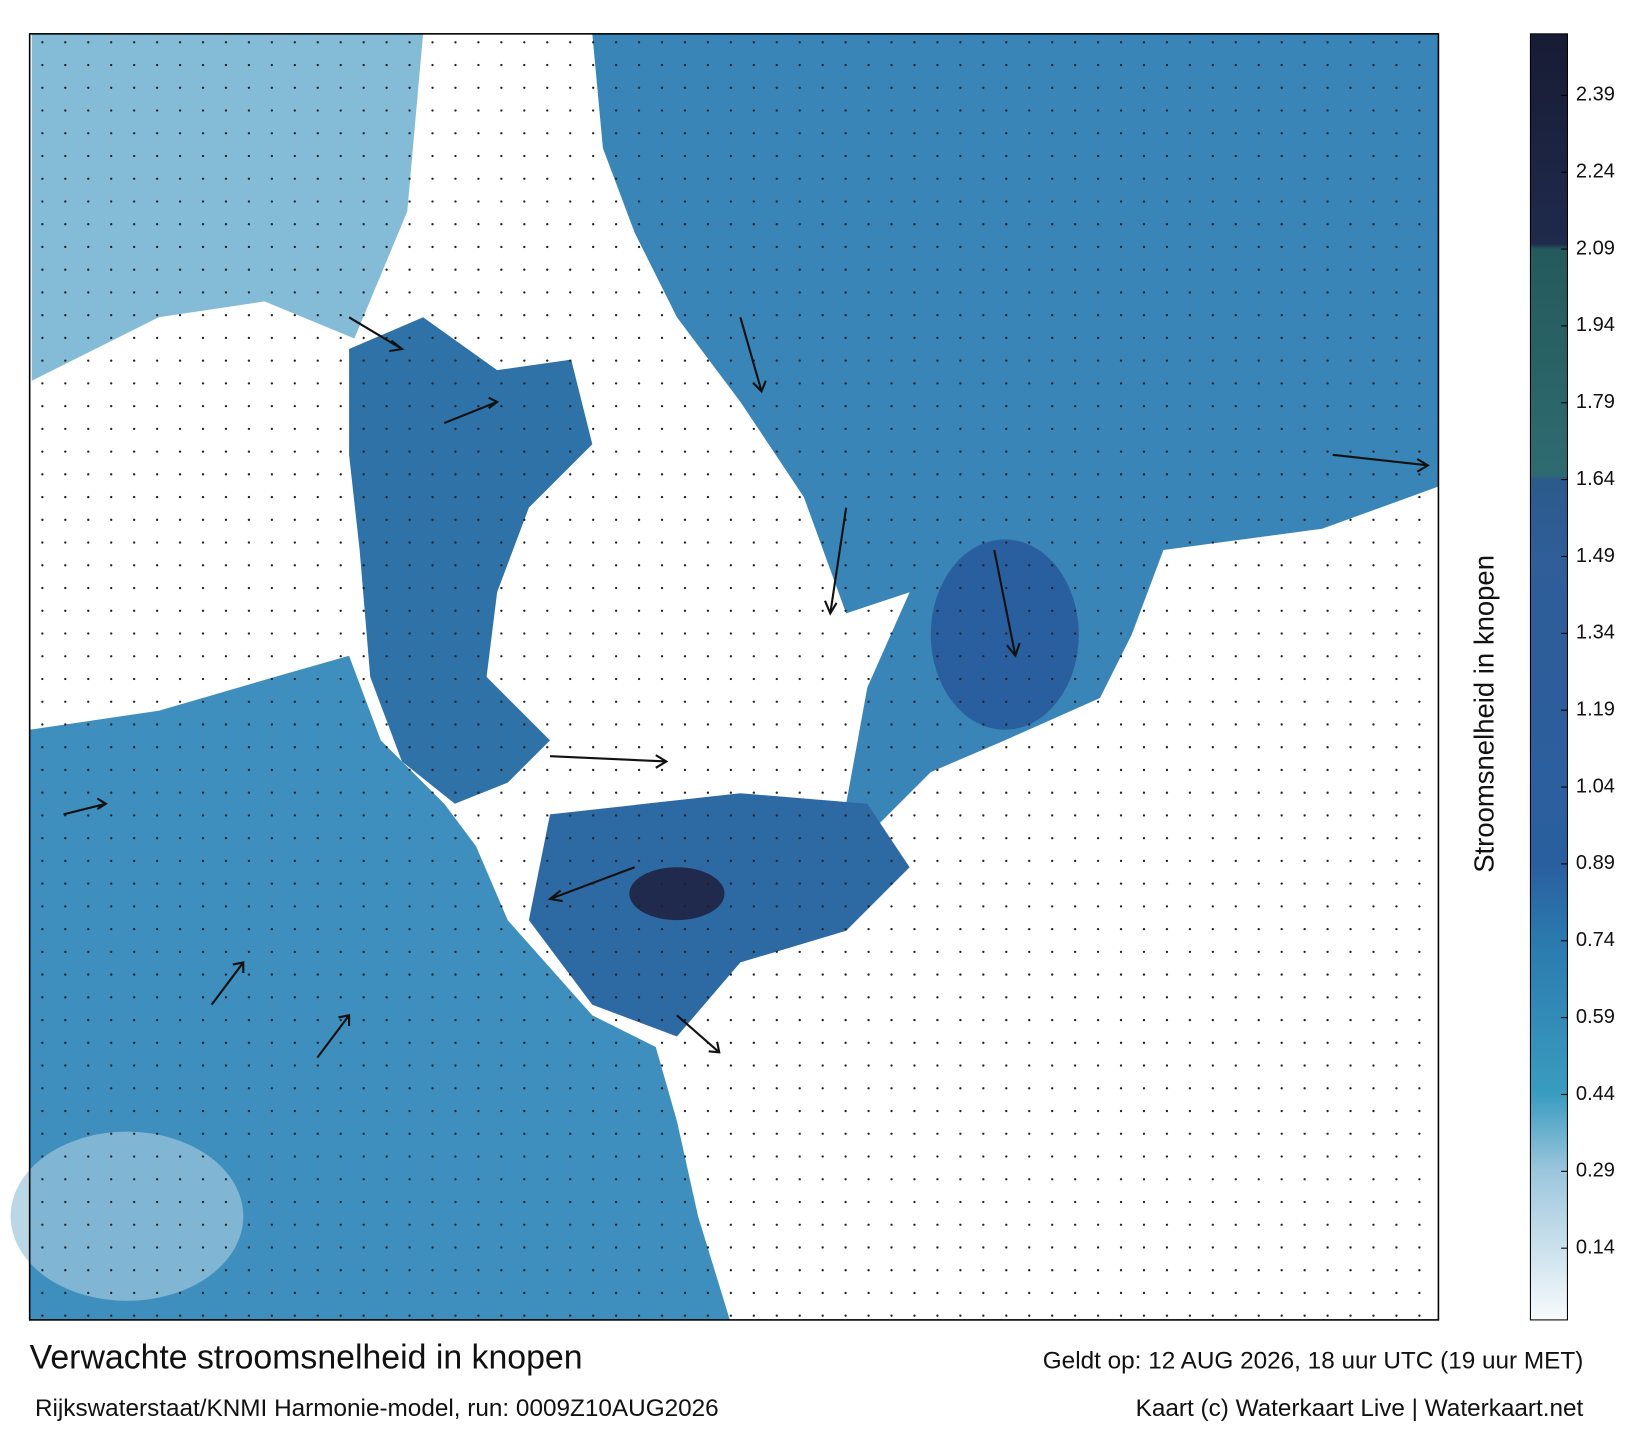 The height and width of the screenshot is (1450, 1650). What do you see at coordinates (1595, 1247) in the screenshot?
I see `colorbar-tick-label: 0.14` at bounding box center [1595, 1247].